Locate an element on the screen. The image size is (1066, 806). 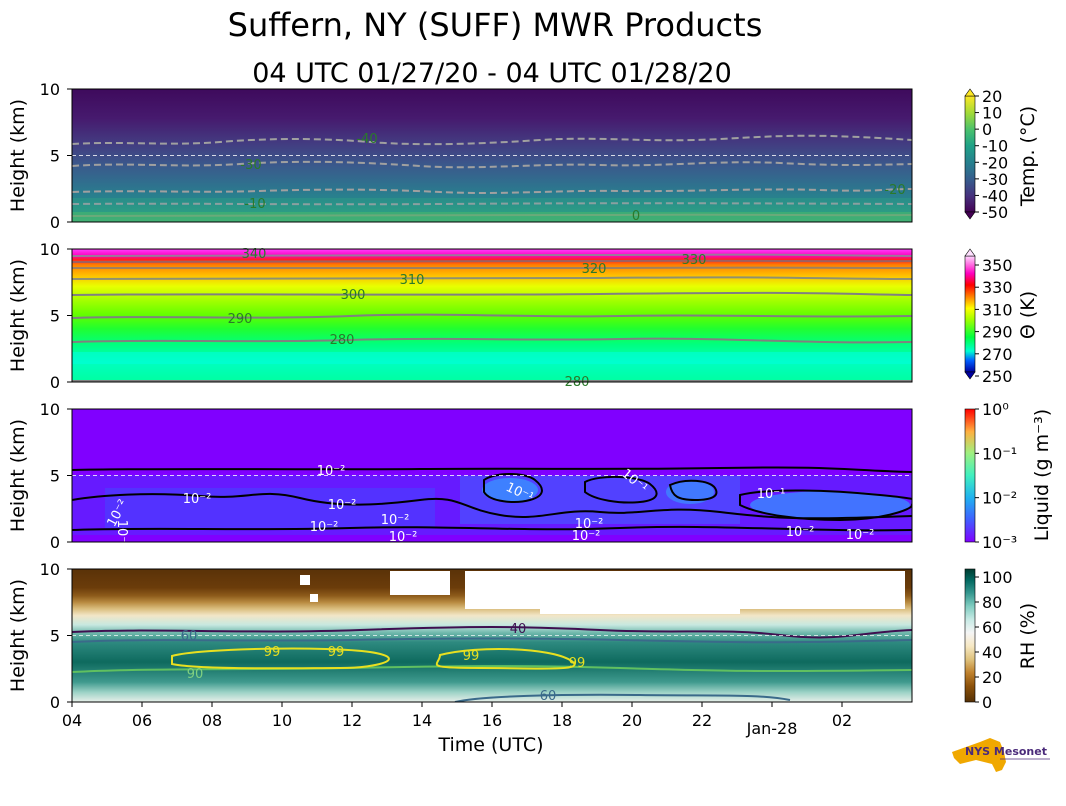
logo-text: NYS Mesonet is located at coordinates (1006, 751).